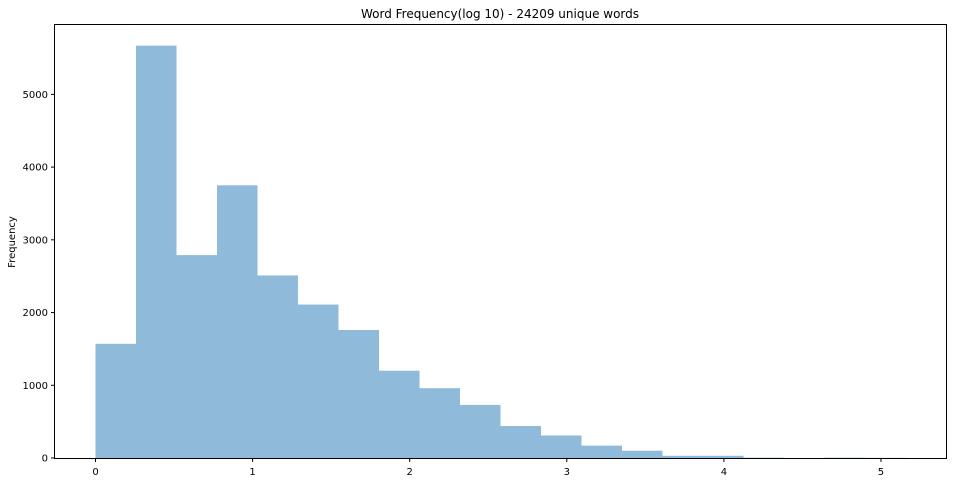 Image resolution: width=956 pixels, height=482 pixels. Describe the element at coordinates (35, 386) in the screenshot. I see `y-tick-label: 1000` at that location.